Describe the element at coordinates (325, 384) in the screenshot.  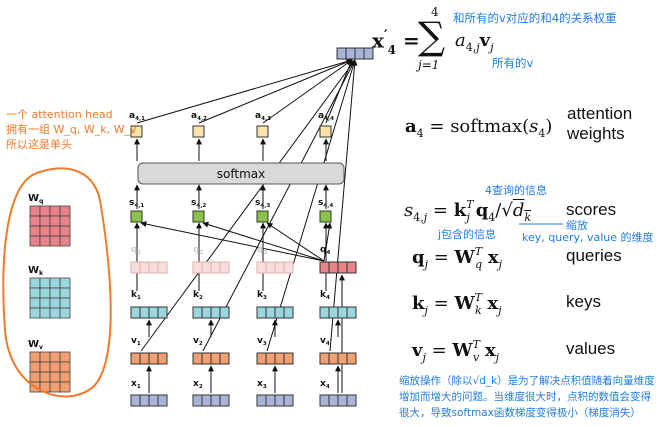
I see `x-label-4: x4` at that location.